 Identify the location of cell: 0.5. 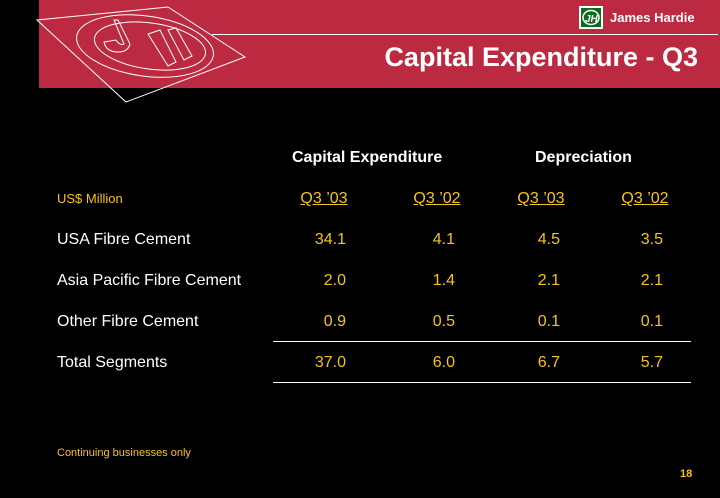
(443, 321).